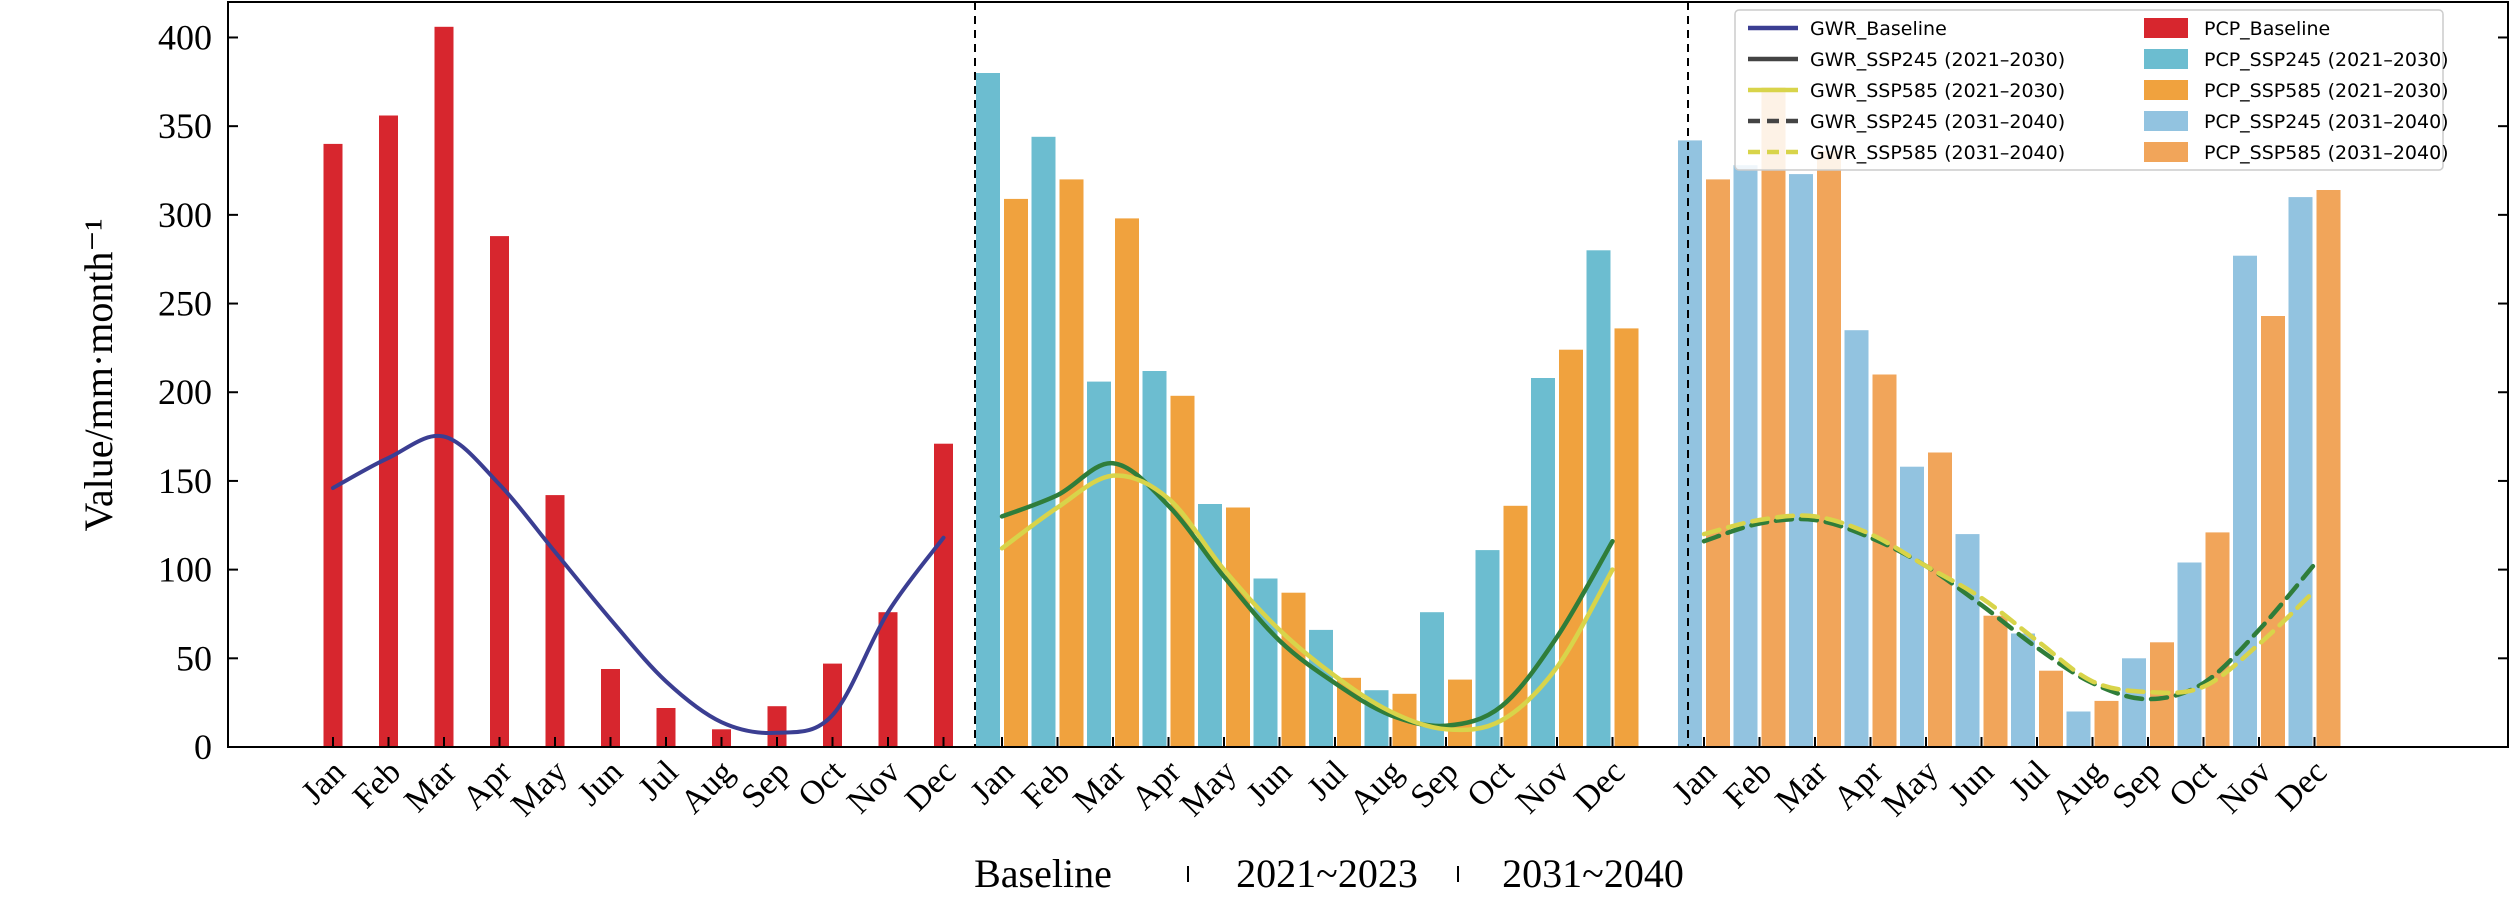 The width and height of the screenshot is (2519, 900). Describe the element at coordinates (1307, 603) in the screenshot. I see `line-gwr-ssp585-2021-2030` at that location.